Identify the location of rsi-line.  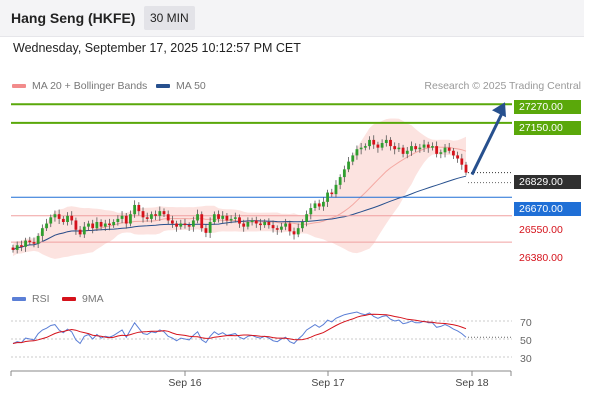
(239, 328).